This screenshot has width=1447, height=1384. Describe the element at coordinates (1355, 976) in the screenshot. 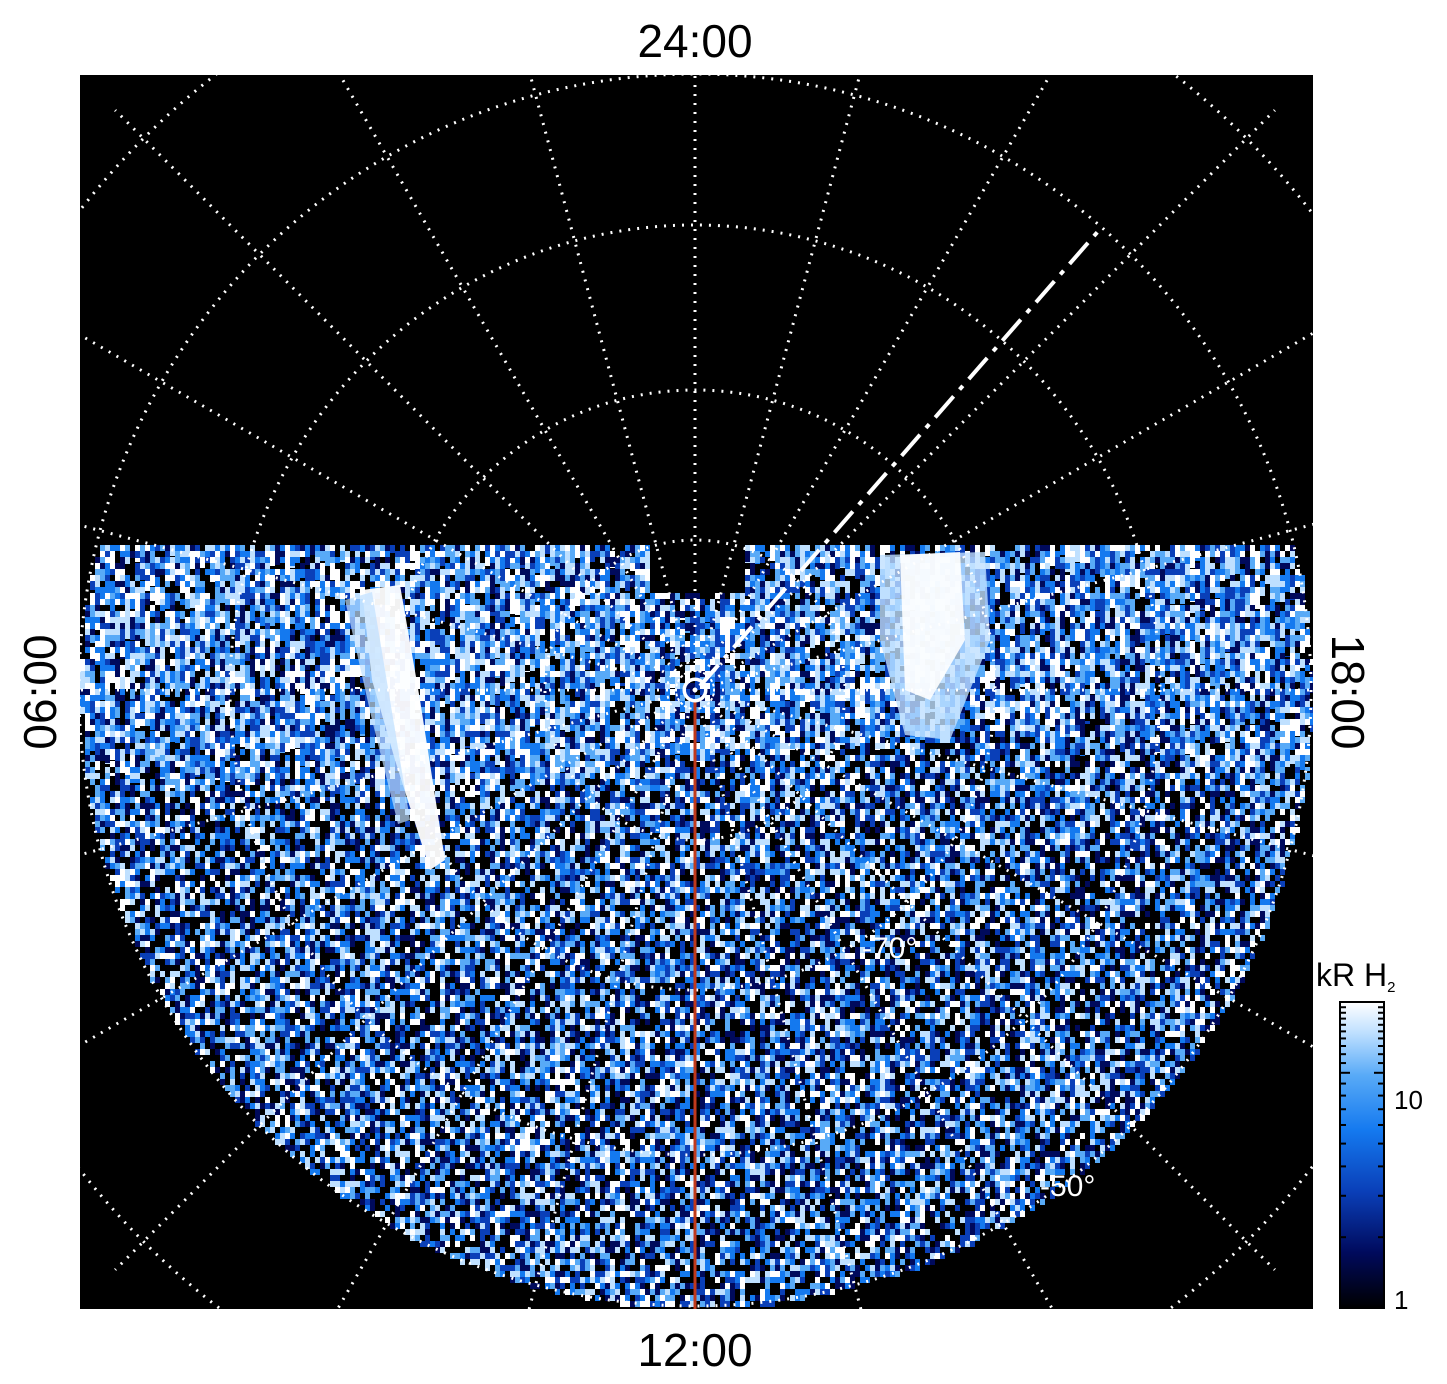

I see `colorbar-label: kR H2` at that location.